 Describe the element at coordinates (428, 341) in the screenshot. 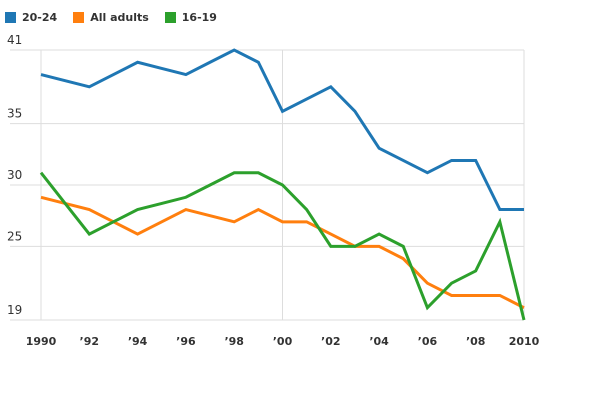

I see `x-tick-label: ’06` at that location.